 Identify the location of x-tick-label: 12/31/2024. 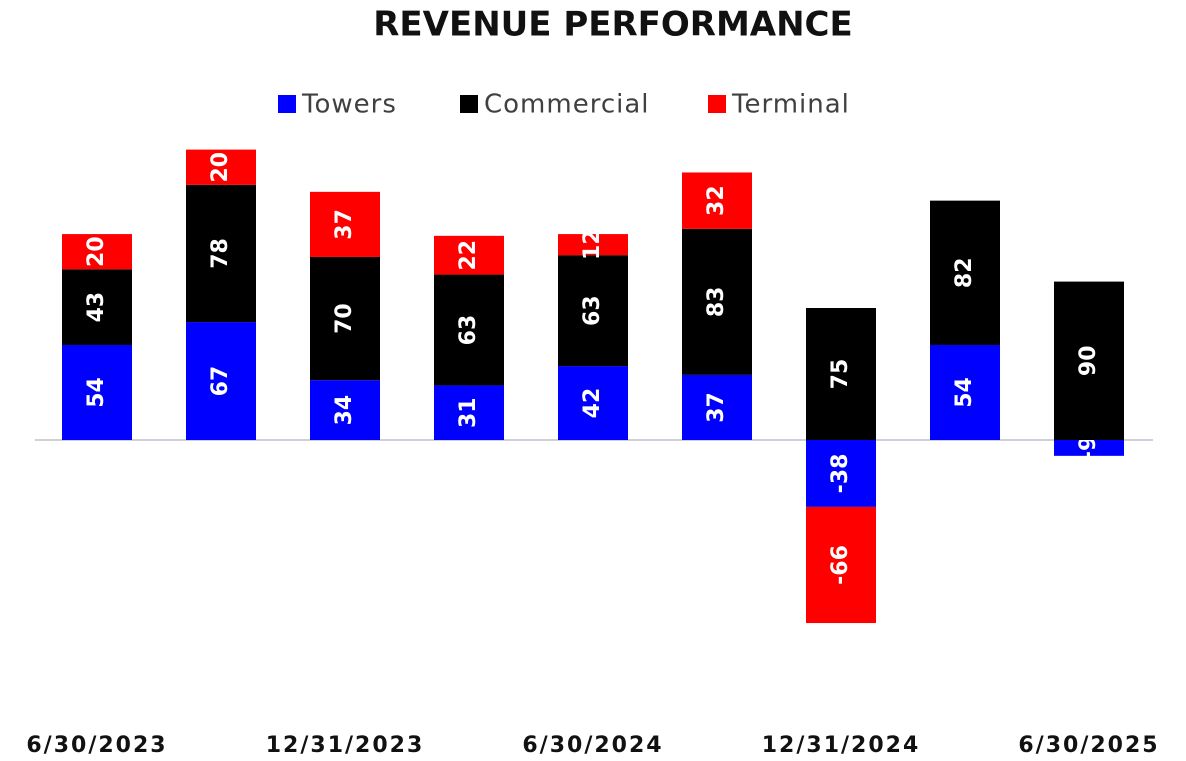
(841, 745).